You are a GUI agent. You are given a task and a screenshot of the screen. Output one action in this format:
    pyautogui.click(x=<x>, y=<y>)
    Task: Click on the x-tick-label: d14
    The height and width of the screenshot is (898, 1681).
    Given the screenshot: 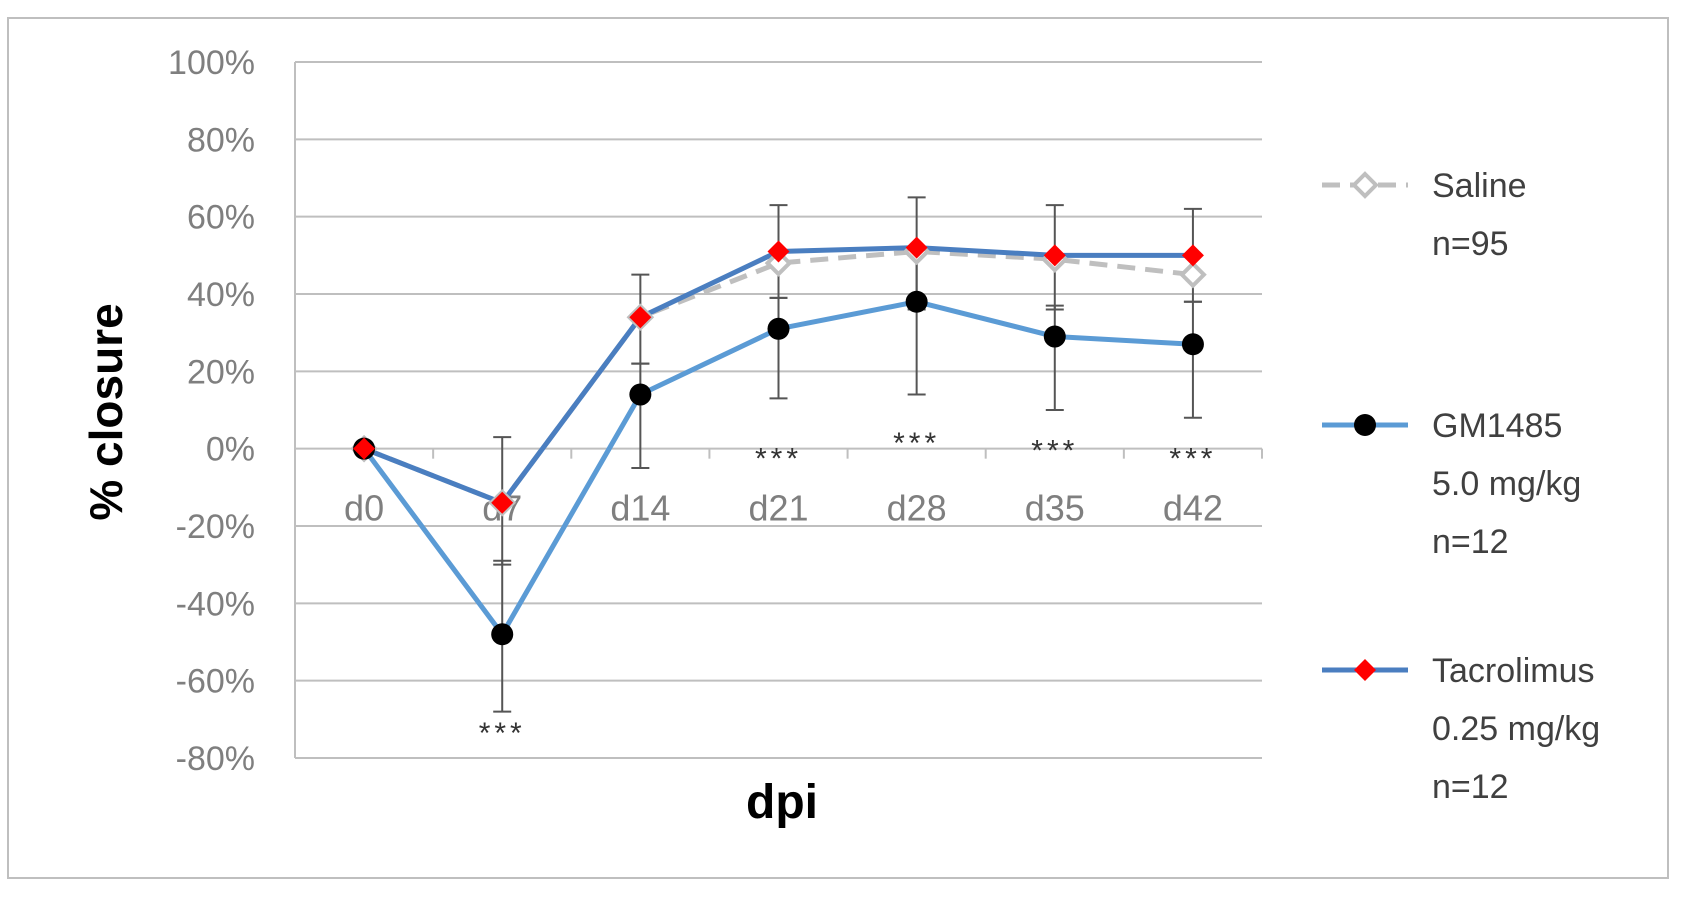 What is the action you would take?
    pyautogui.click(x=640, y=508)
    